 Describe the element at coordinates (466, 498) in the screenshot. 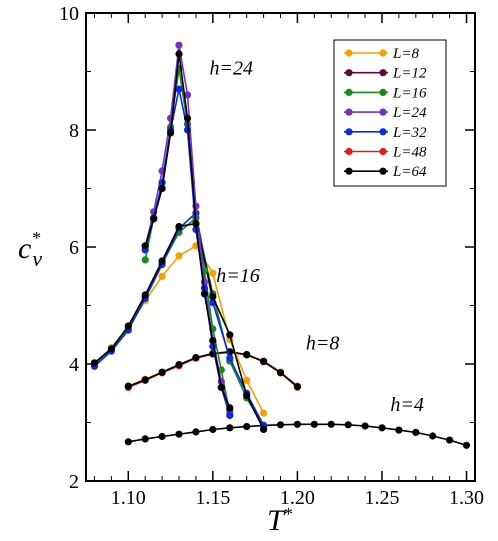

I see `x-tick-label: 1.30` at that location.